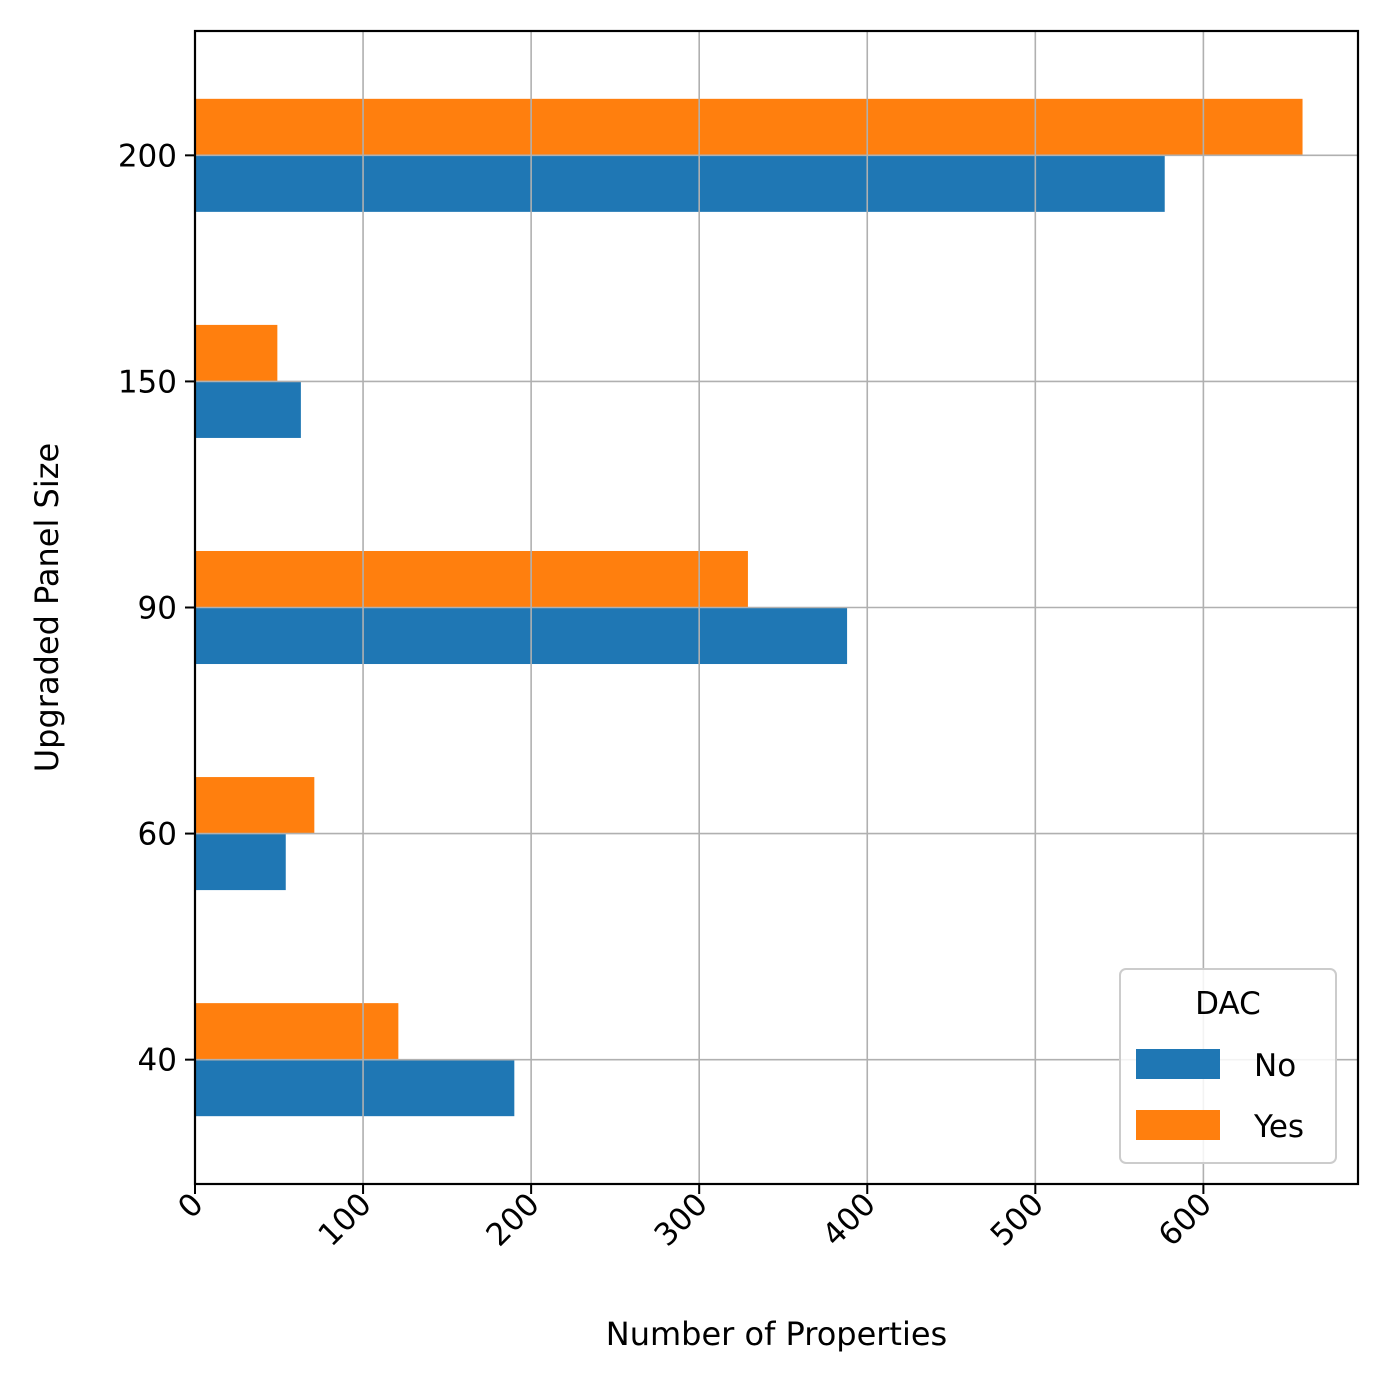 The width and height of the screenshot is (1387, 1385). What do you see at coordinates (1278, 1127) in the screenshot?
I see `legend-label-yes: Yes` at bounding box center [1278, 1127].